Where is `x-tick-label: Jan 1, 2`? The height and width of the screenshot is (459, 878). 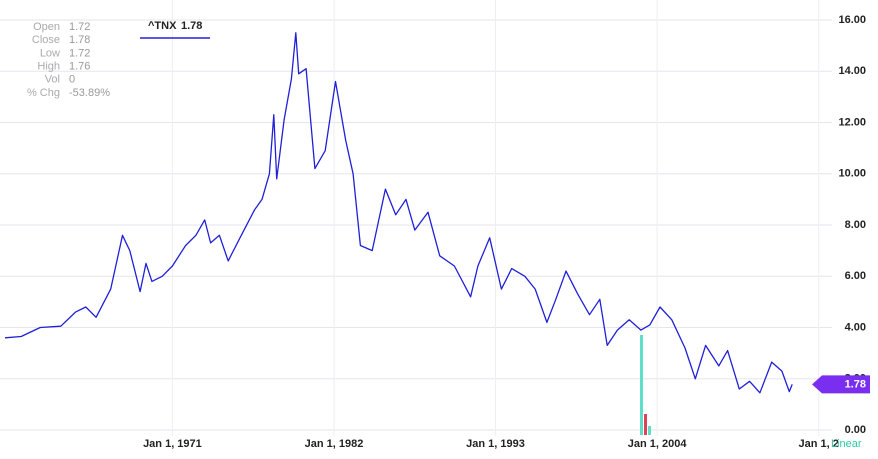
x-tick-label: Jan 1, 2 is located at coordinates (818, 444).